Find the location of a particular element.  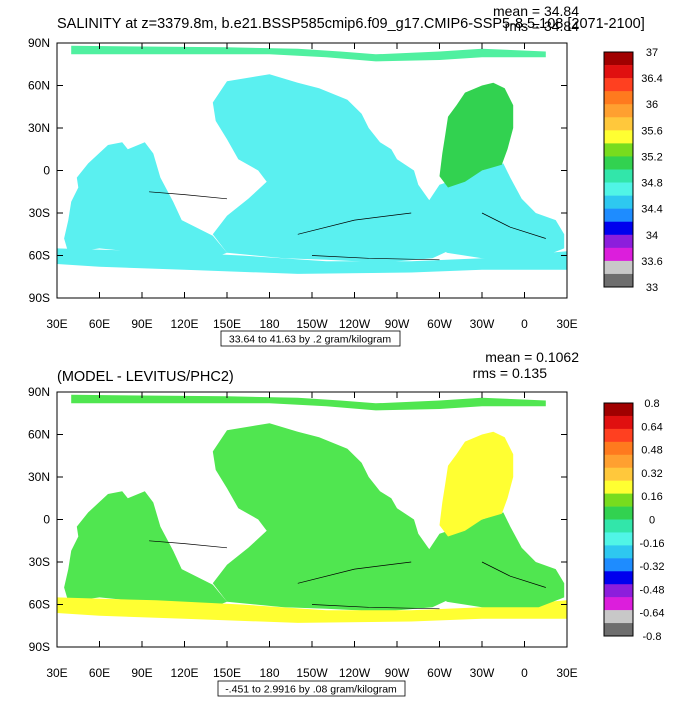

map-region-atlantic is located at coordinates (496, 560).